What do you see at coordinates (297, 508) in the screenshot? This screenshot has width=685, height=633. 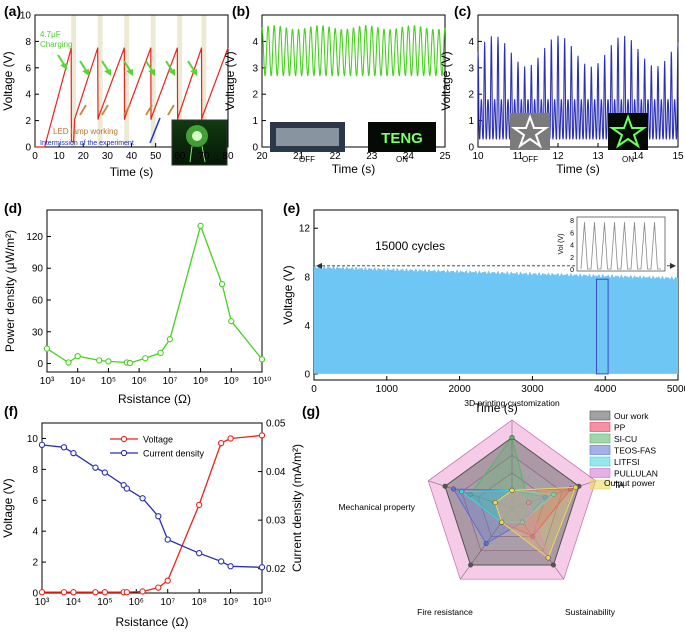 I see `y-axis-label-f-right: Current density (mA/m²)` at bounding box center [297, 508].